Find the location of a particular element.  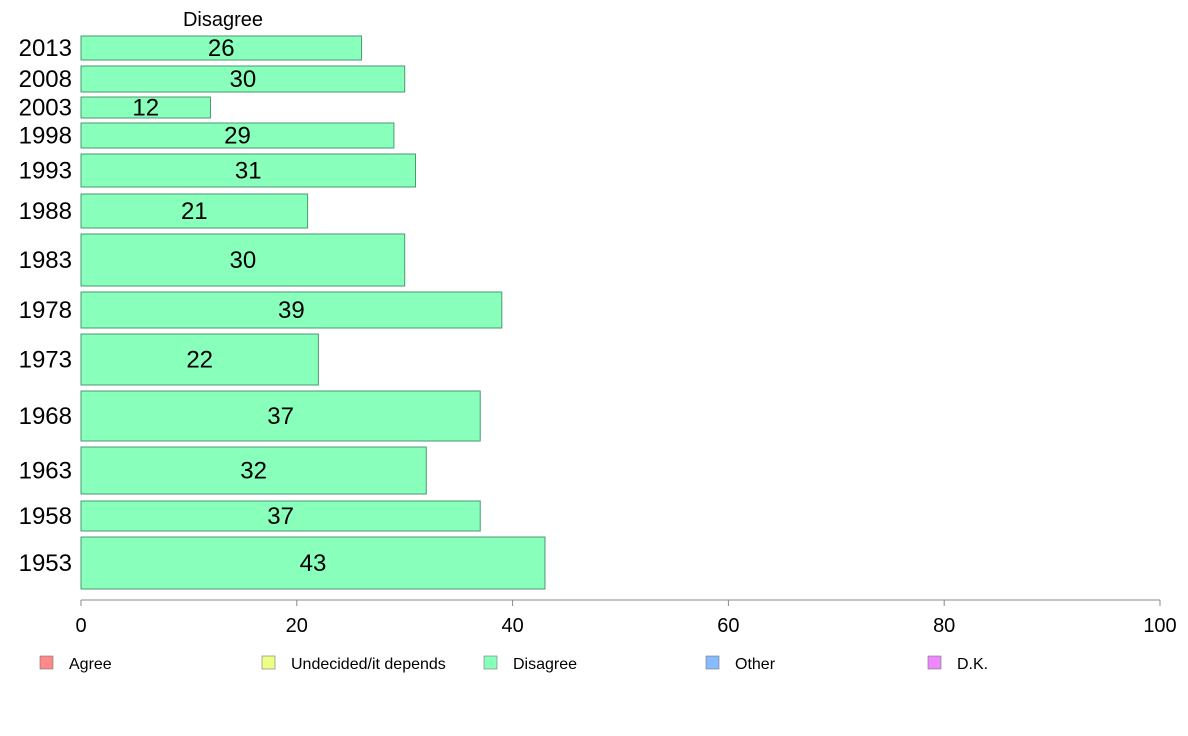

bar-1953 is located at coordinates (313, 563).